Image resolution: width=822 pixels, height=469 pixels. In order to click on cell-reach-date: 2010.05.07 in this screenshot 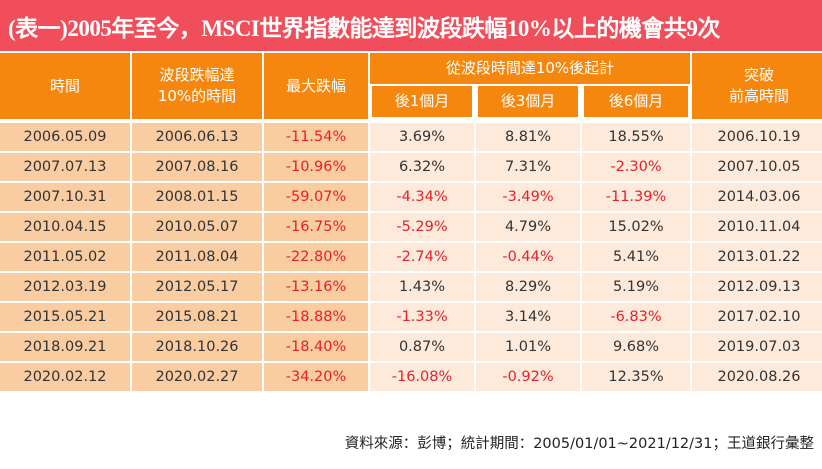, I will do `click(197, 227)`.